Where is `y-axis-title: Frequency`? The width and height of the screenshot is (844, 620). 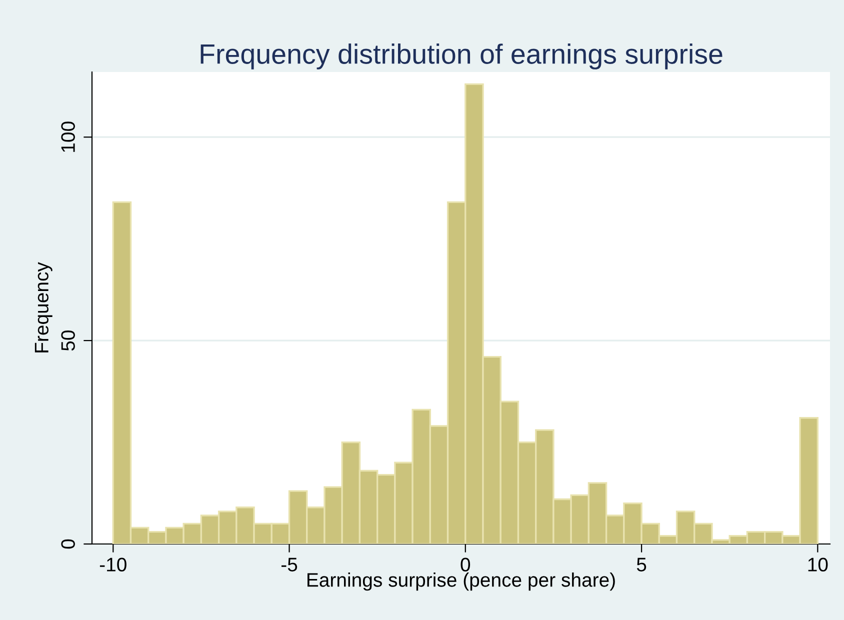 y-axis-title: Frequency is located at coordinates (43, 307).